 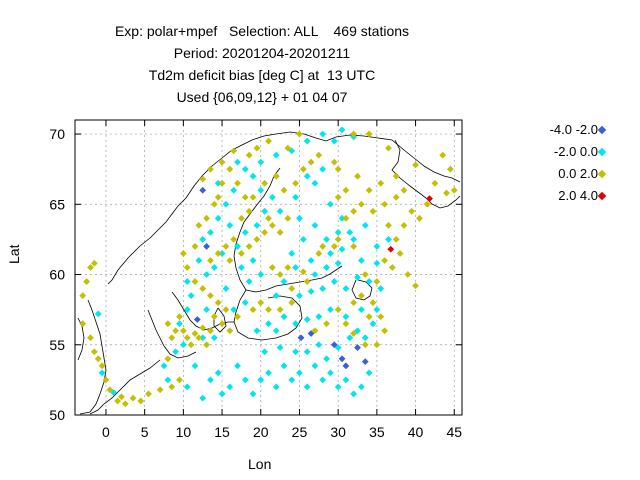 What do you see at coordinates (57, 415) in the screenshot?
I see `y-tick-label: 50` at bounding box center [57, 415].